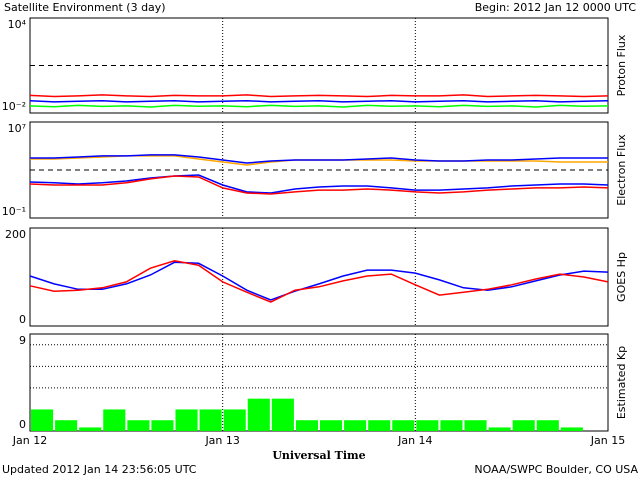 The height and width of the screenshot is (480, 640). Describe the element at coordinates (414, 440) in the screenshot. I see `x-tick-label: Jan 14` at that location.